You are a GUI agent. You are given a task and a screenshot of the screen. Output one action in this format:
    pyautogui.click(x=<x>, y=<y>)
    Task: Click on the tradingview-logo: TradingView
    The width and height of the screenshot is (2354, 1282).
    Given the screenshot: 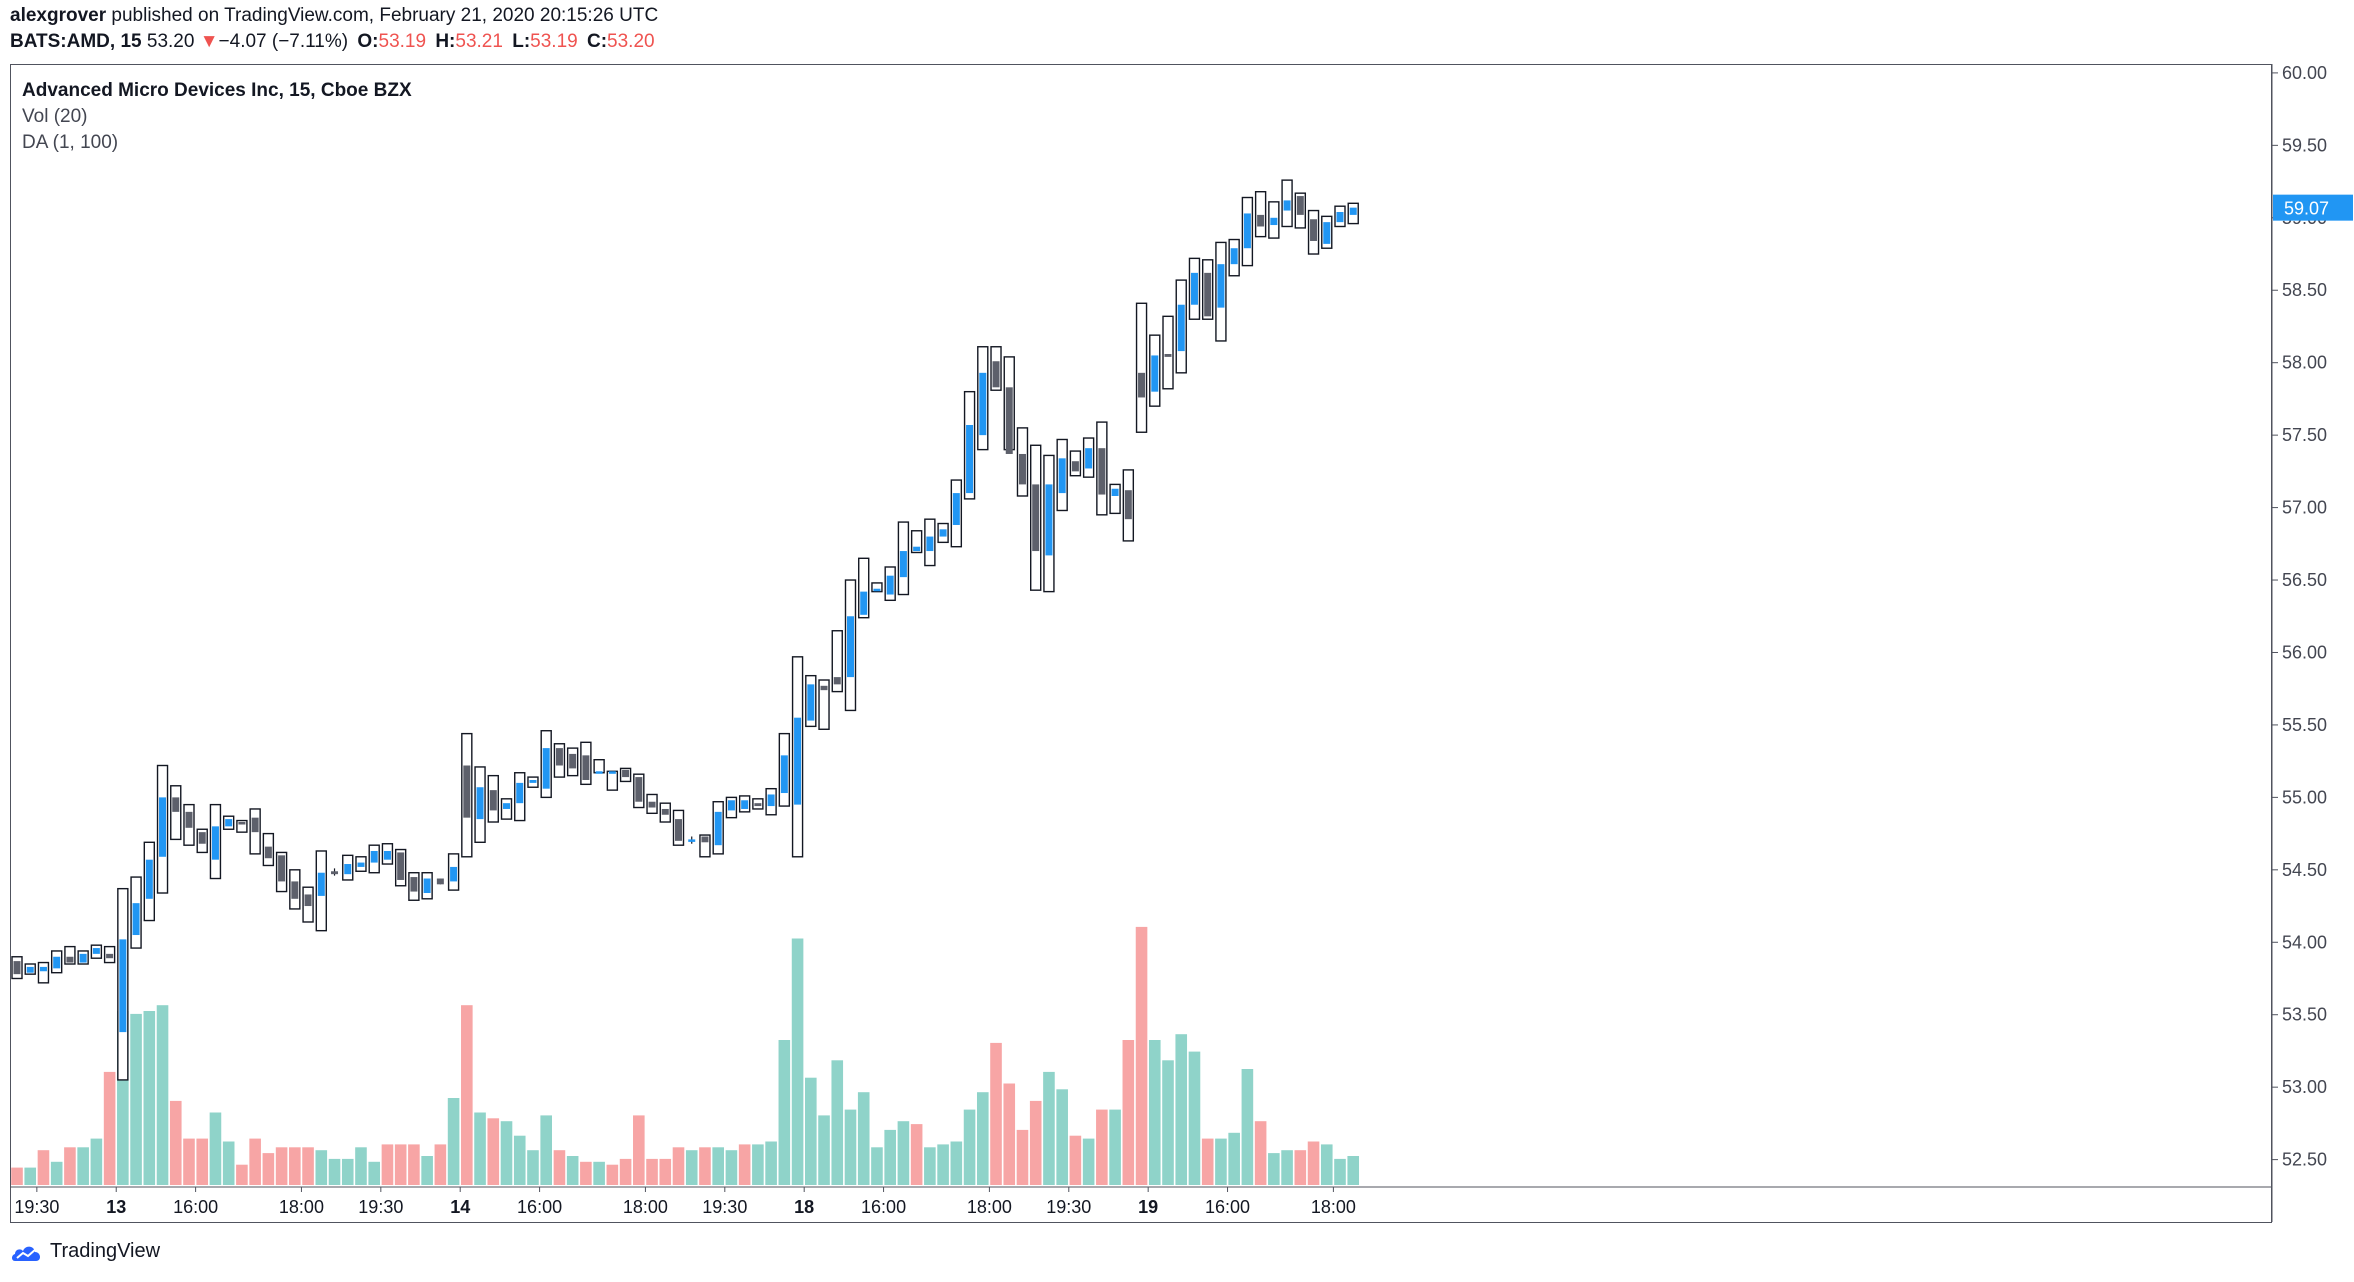 What is the action you would take?
    pyautogui.click(x=85, y=1251)
    